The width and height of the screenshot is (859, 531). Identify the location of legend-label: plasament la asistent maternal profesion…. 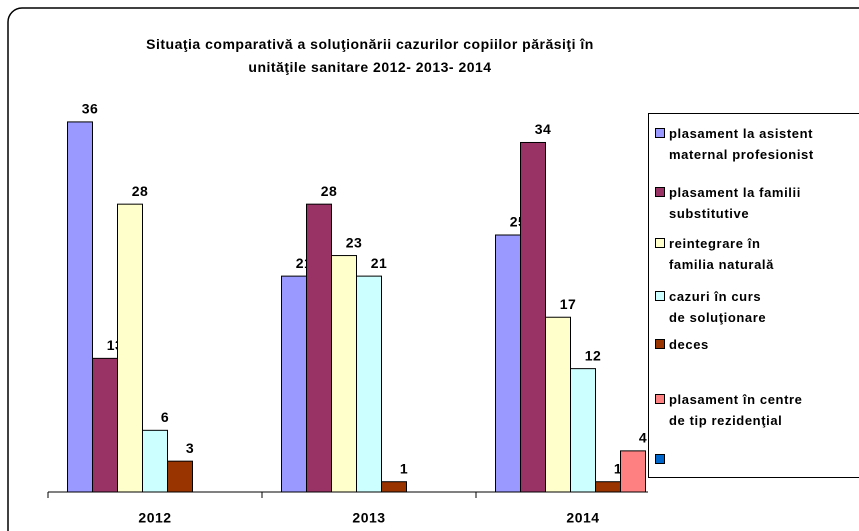
(741, 144).